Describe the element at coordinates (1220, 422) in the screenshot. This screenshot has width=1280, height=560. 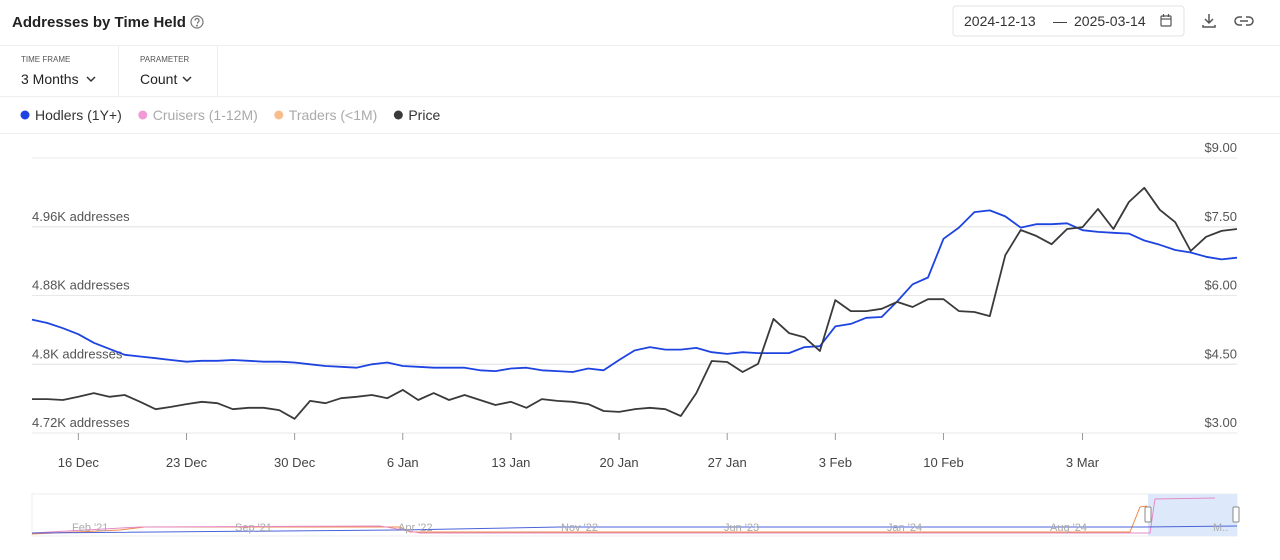
I see `y2-tick-label: $3.00` at that location.